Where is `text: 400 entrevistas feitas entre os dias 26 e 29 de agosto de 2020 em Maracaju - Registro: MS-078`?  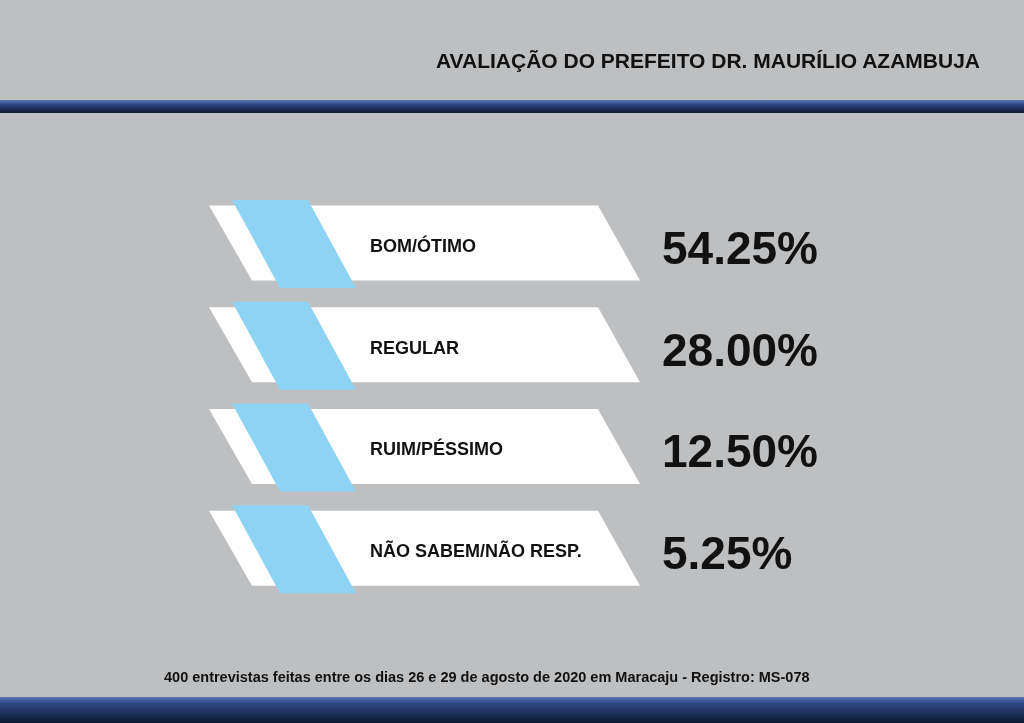
text: 400 entrevistas feitas entre os dias 26 e 29 de agosto de 2020 em Maracaju - Registro: MS-078 is located at coordinates (487, 677).